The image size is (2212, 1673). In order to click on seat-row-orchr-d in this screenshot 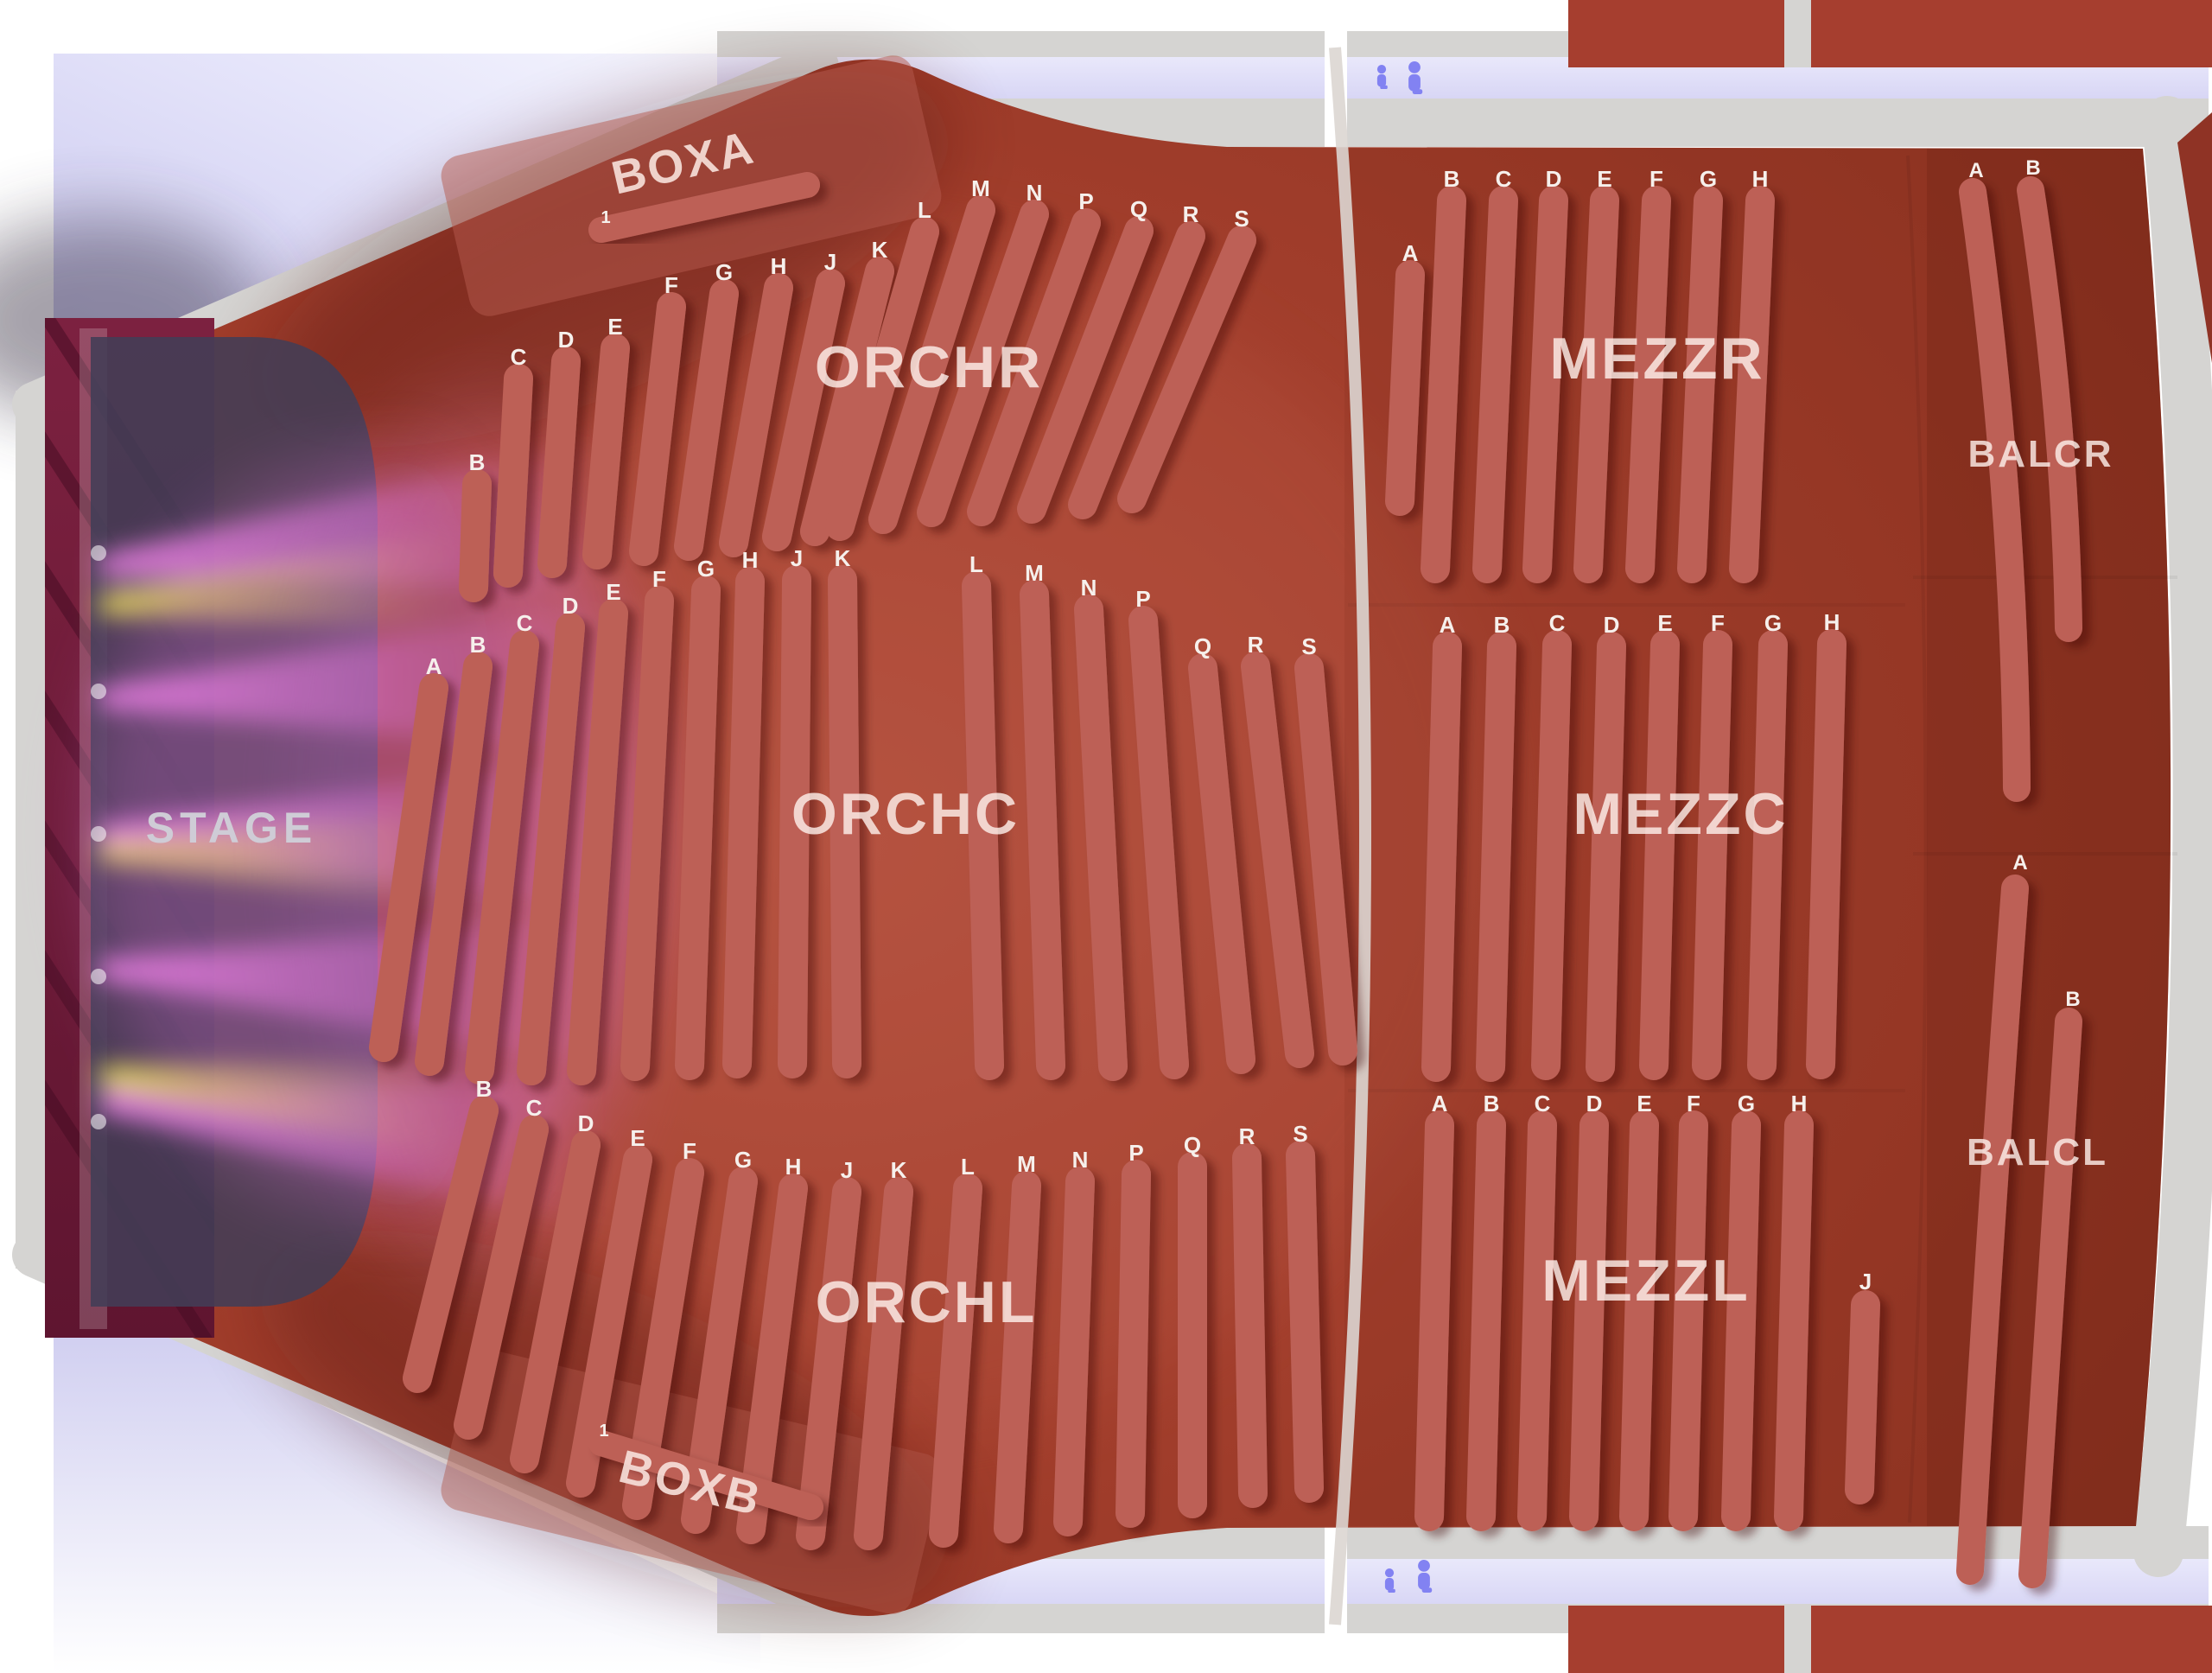, I will do `click(559, 462)`.